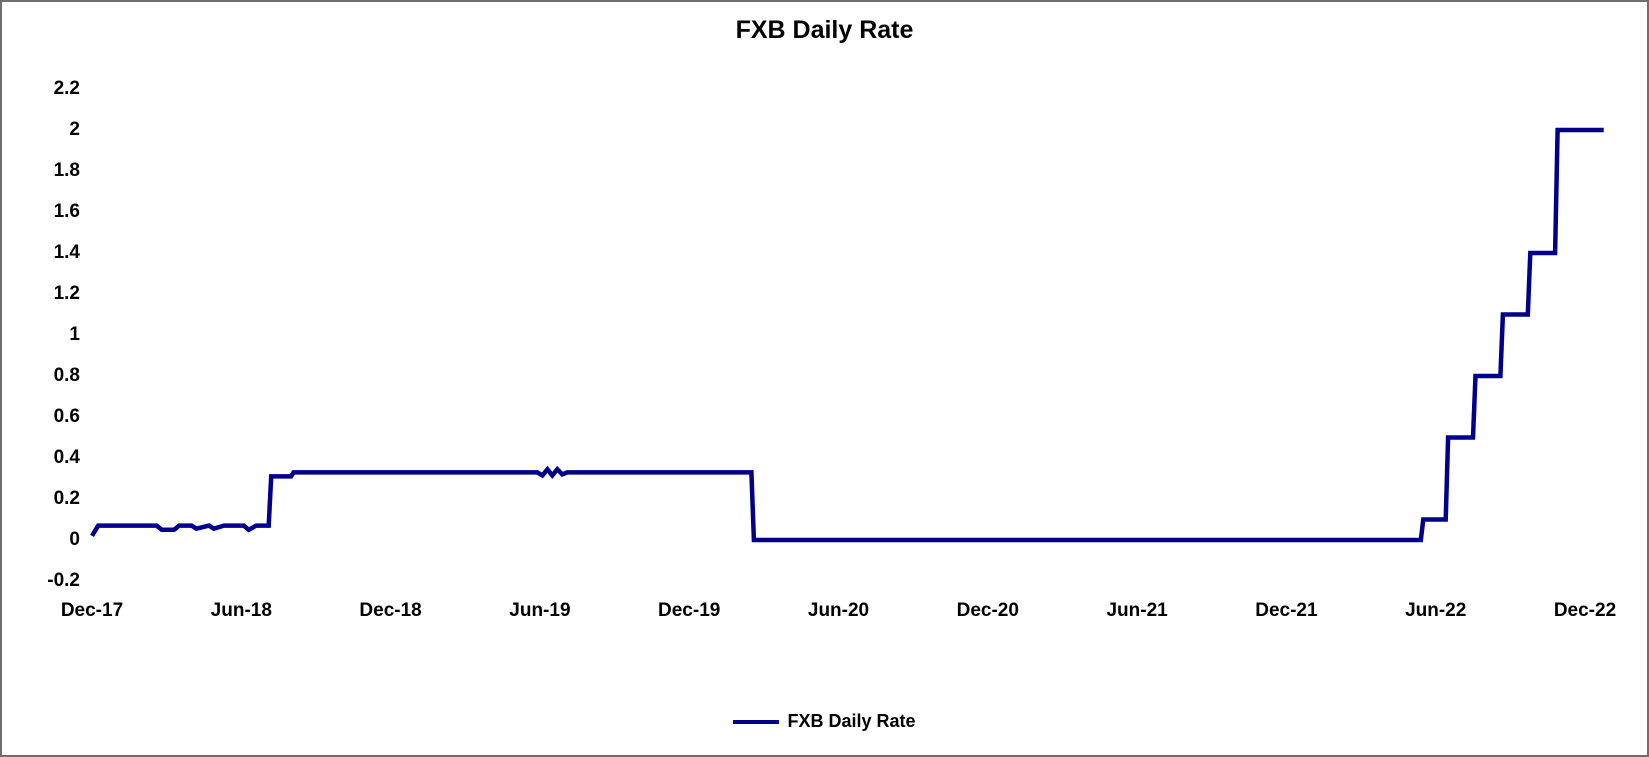 The width and height of the screenshot is (1649, 757). Describe the element at coordinates (66, 88) in the screenshot. I see `y-tick-label: 2.2` at that location.